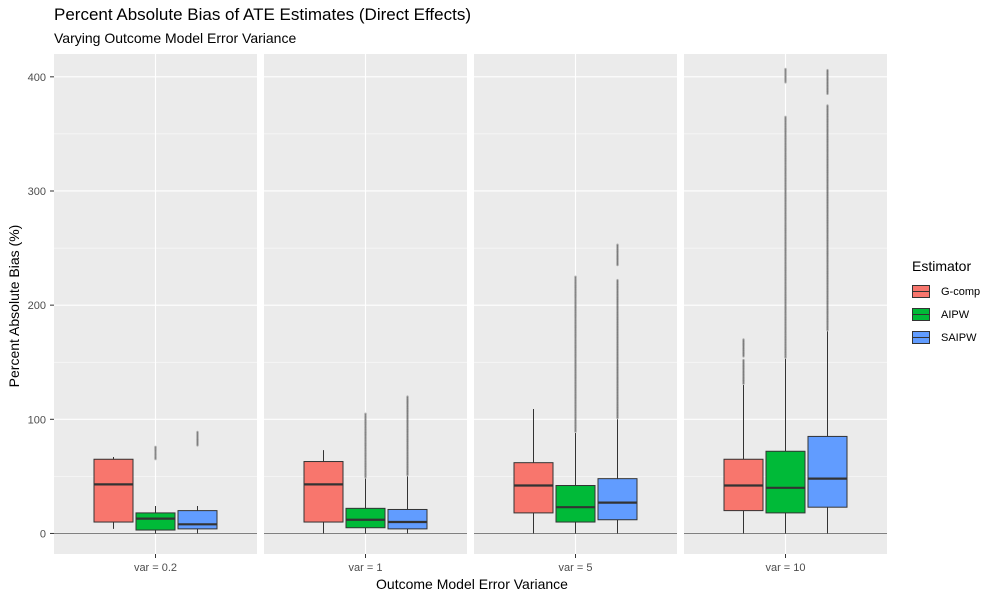 The height and width of the screenshot is (600, 1000). I want to click on legend-item-saipw: SAIPW, so click(946, 337).